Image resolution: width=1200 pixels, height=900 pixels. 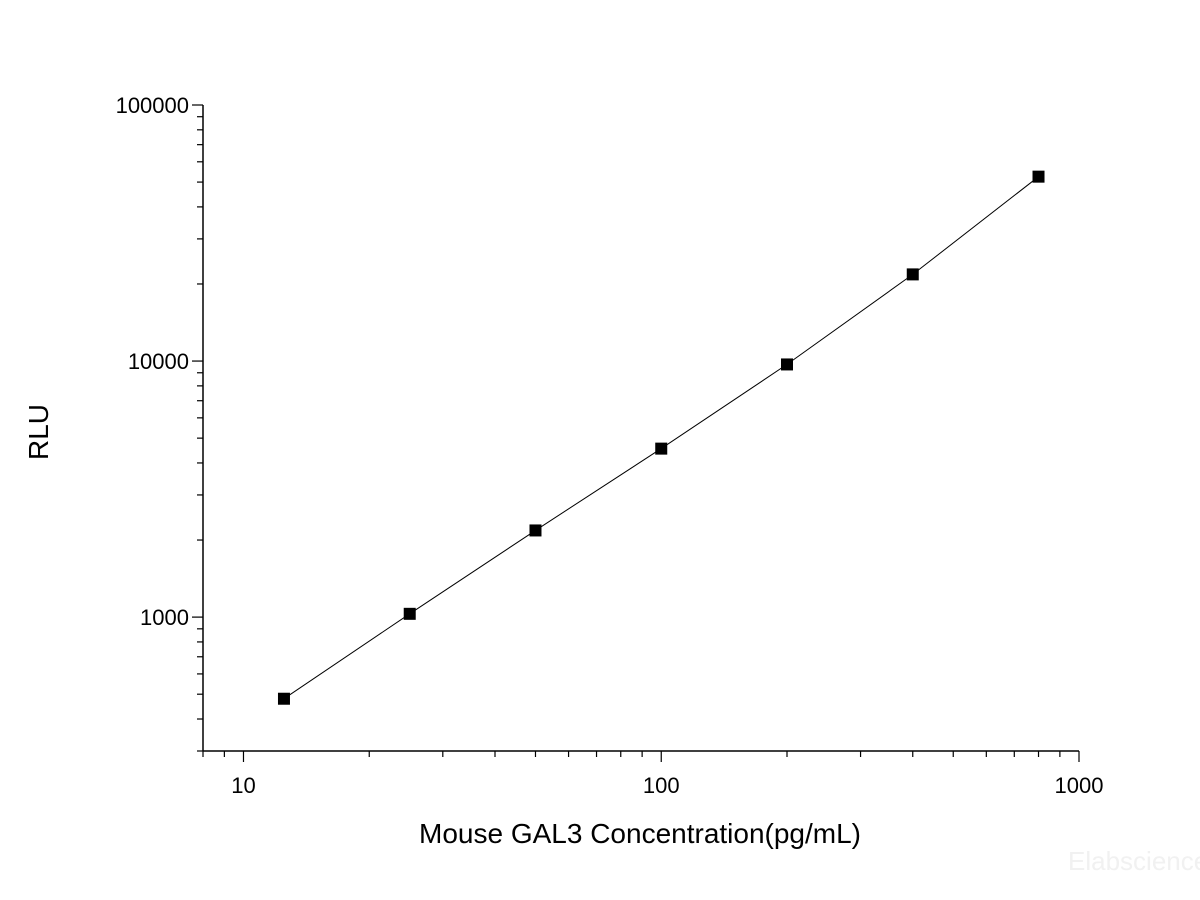 I want to click on y-tick-label: 10000, so click(x=158, y=361).